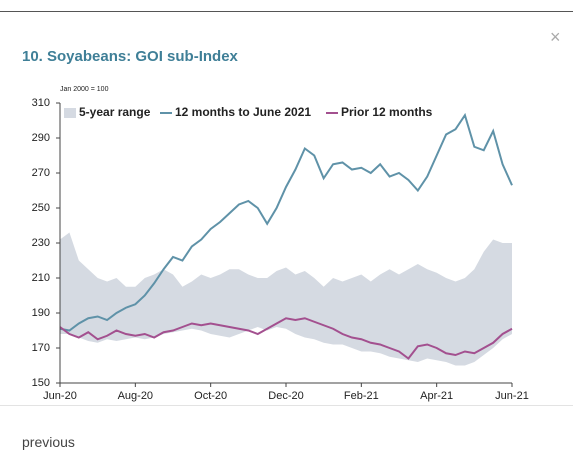 The width and height of the screenshot is (573, 460). I want to click on y-tick-label: 230, so click(41, 243).